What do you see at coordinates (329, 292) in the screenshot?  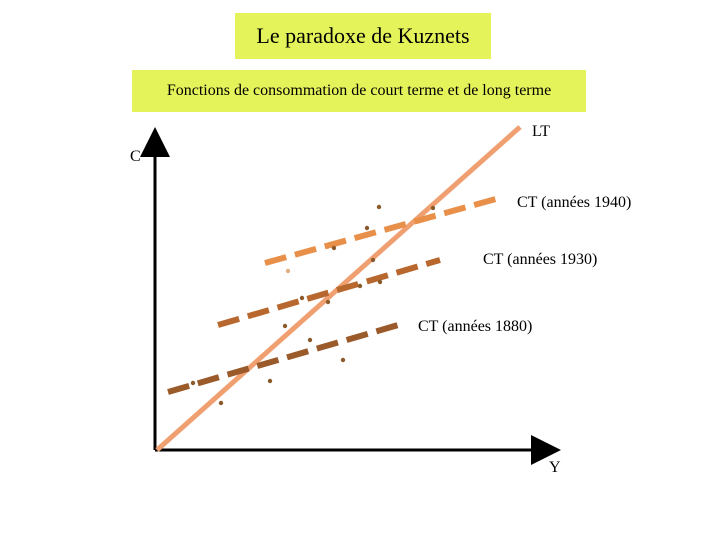 I see `ct-1930-line` at bounding box center [329, 292].